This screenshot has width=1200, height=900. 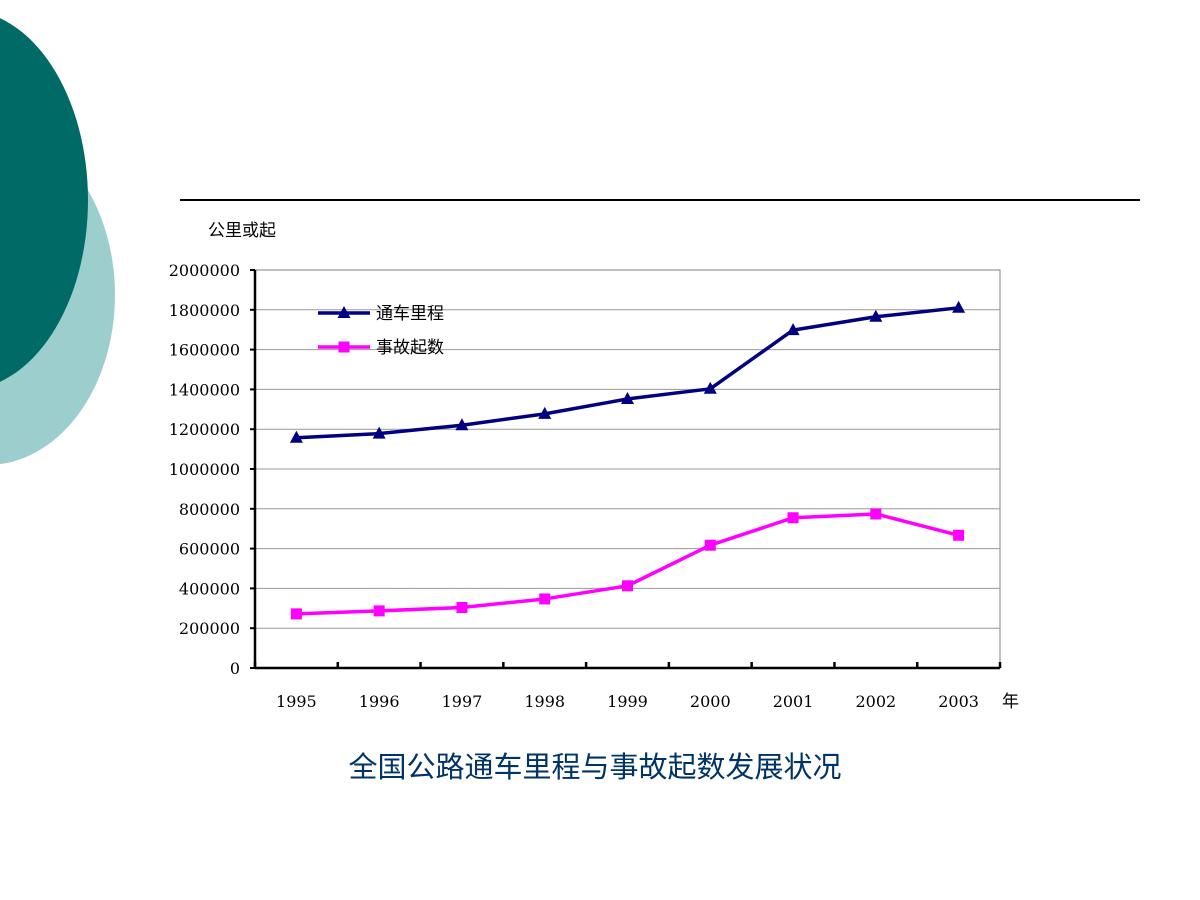 What do you see at coordinates (595, 767) in the screenshot?
I see `chart-caption: 全国公路通车里程与事故起数发展状况` at bounding box center [595, 767].